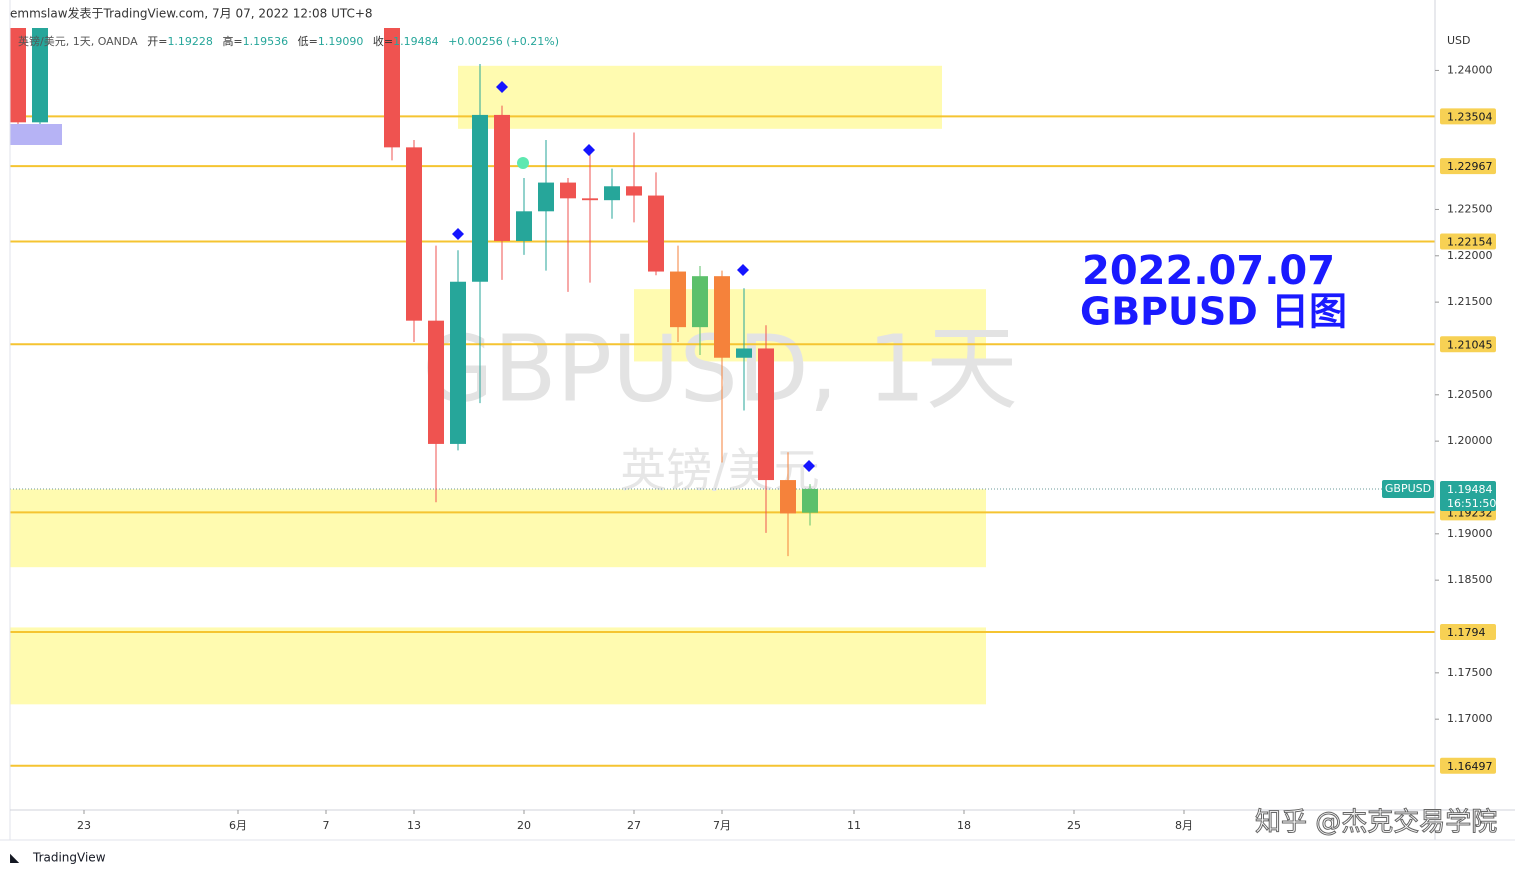 This screenshot has height=875, width=1515. What do you see at coordinates (414, 825) in the screenshot?
I see `x-tick-label: 13` at bounding box center [414, 825].